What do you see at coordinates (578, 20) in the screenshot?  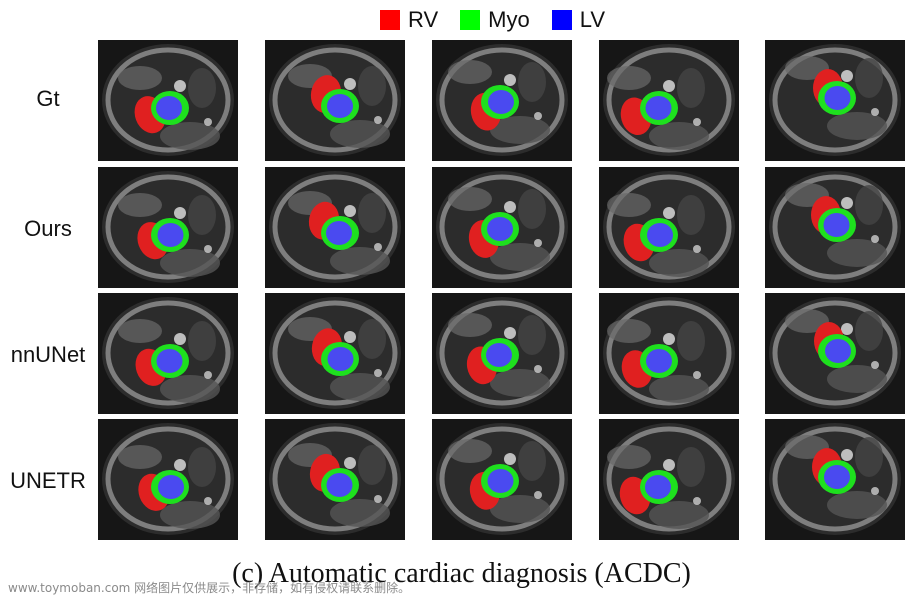 I see `legend-item-lv: LV` at bounding box center [578, 20].